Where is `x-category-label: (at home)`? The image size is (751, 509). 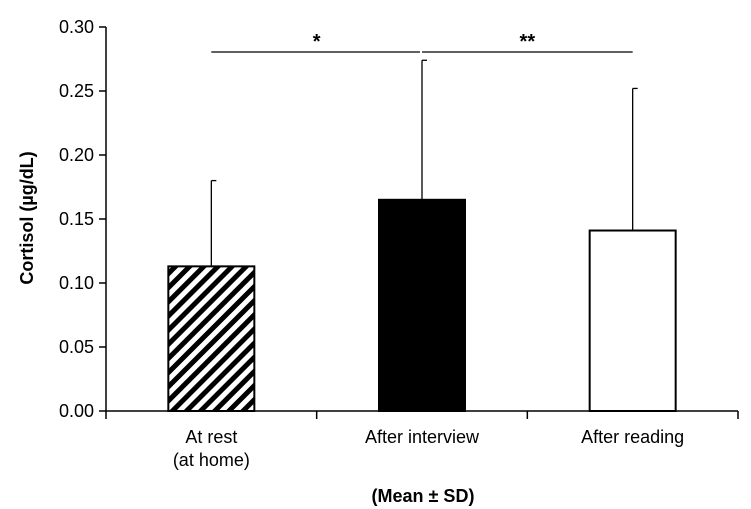
x-category-label: (at home) is located at coordinates (211, 460).